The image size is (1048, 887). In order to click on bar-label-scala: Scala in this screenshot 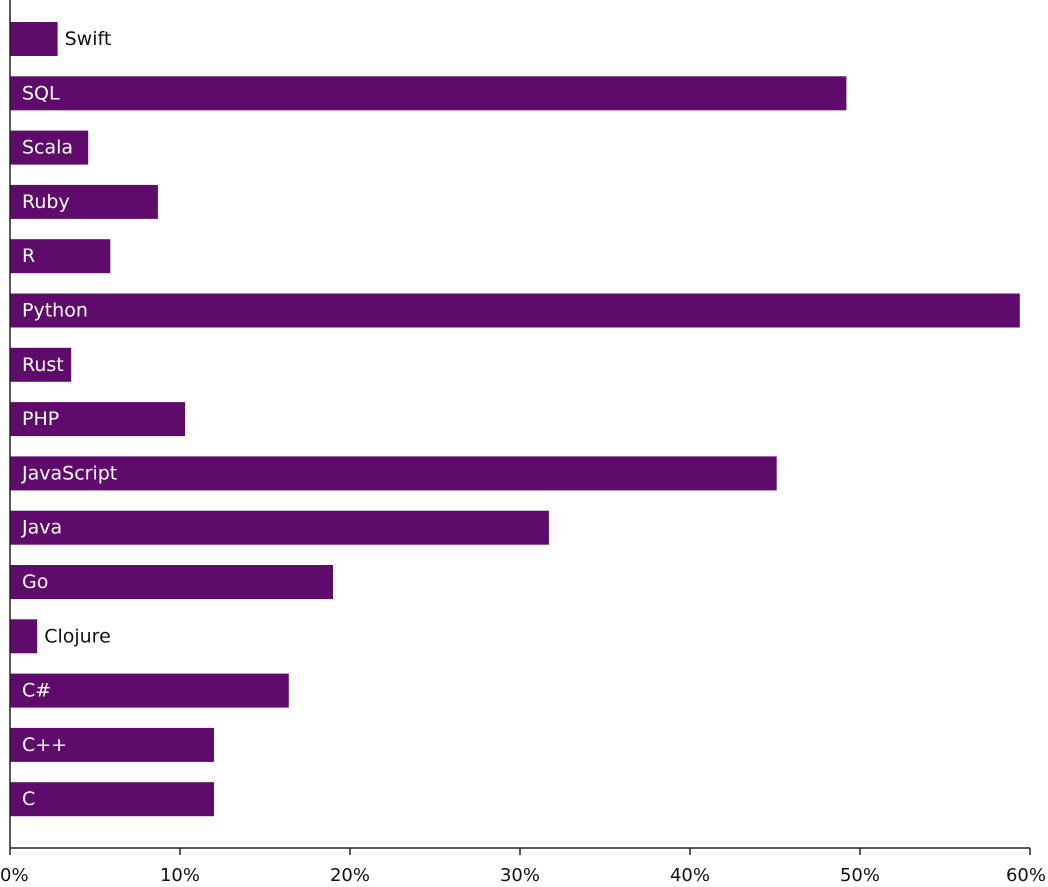, I will do `click(47, 148)`.